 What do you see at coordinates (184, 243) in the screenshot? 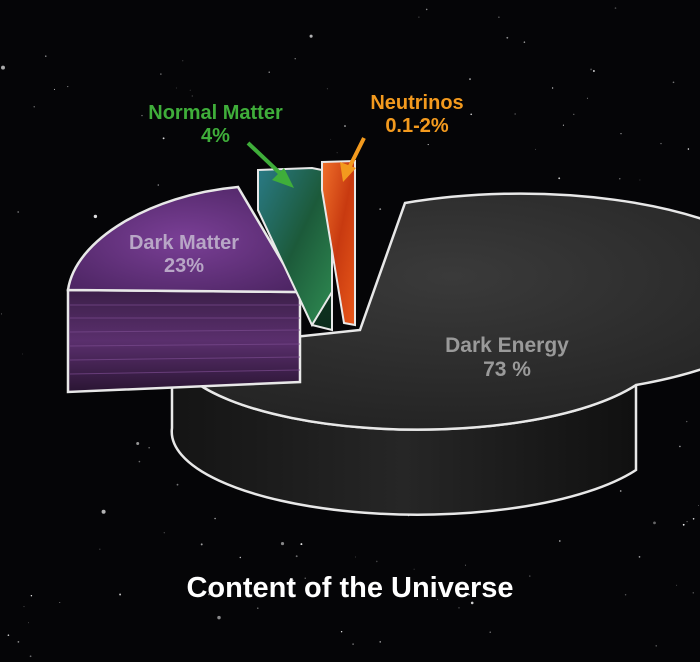
I see `label-dark-matter-name: Dark Matter` at bounding box center [184, 243].